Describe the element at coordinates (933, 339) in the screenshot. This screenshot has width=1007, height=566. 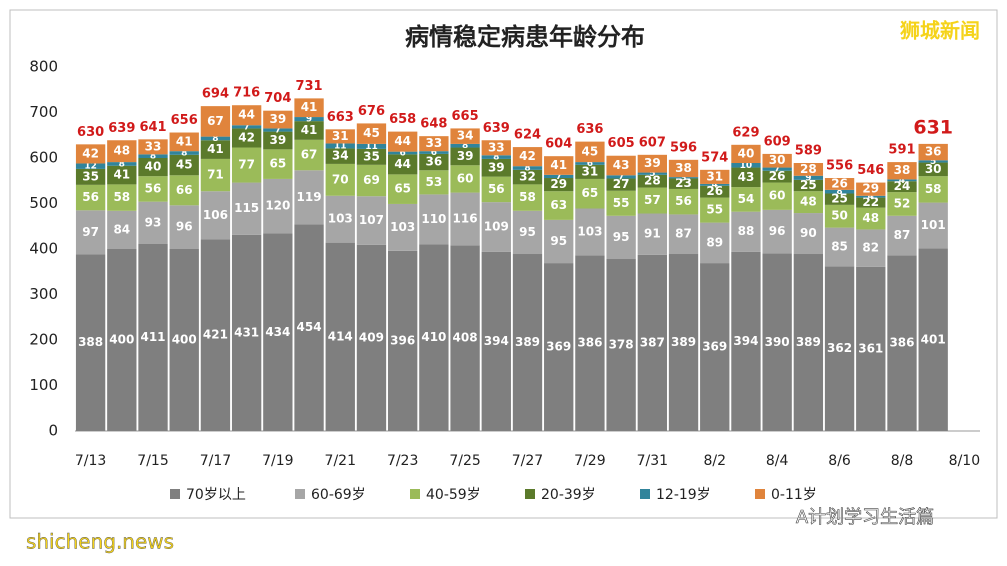
I see `data-label: 401` at that location.